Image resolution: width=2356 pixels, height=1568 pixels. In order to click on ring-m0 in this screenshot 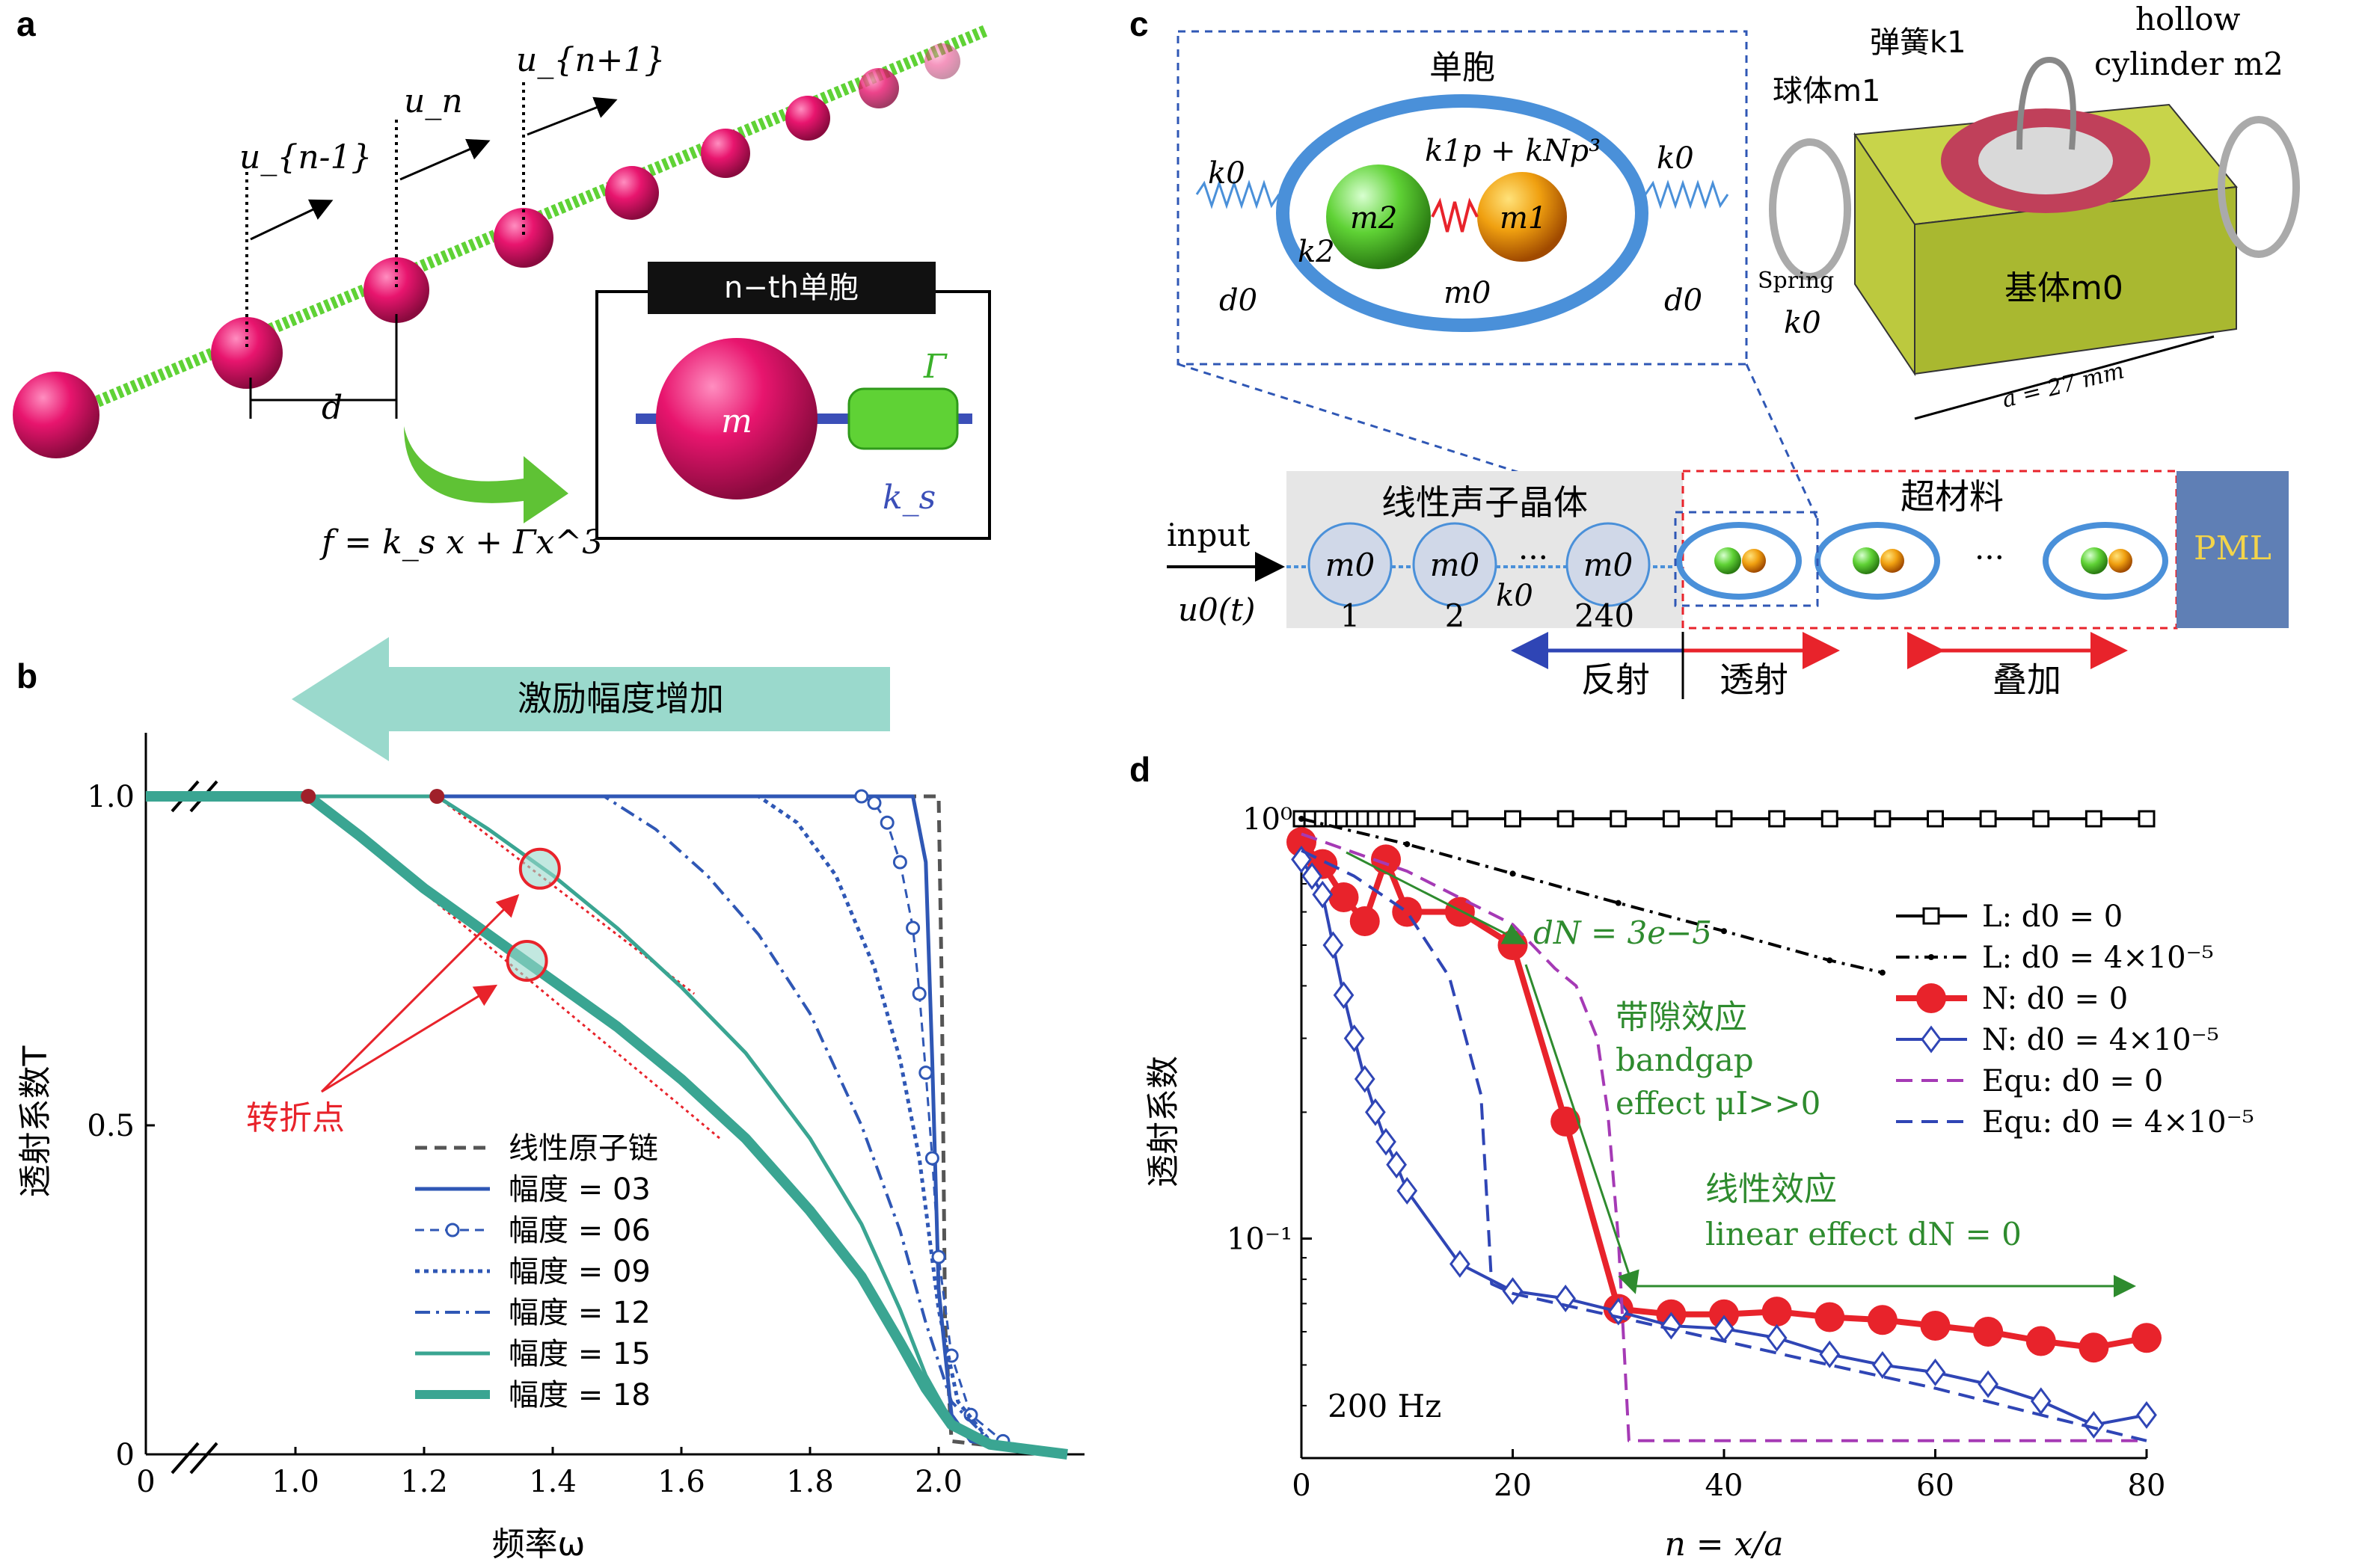, I will do `click(1462, 213)`.